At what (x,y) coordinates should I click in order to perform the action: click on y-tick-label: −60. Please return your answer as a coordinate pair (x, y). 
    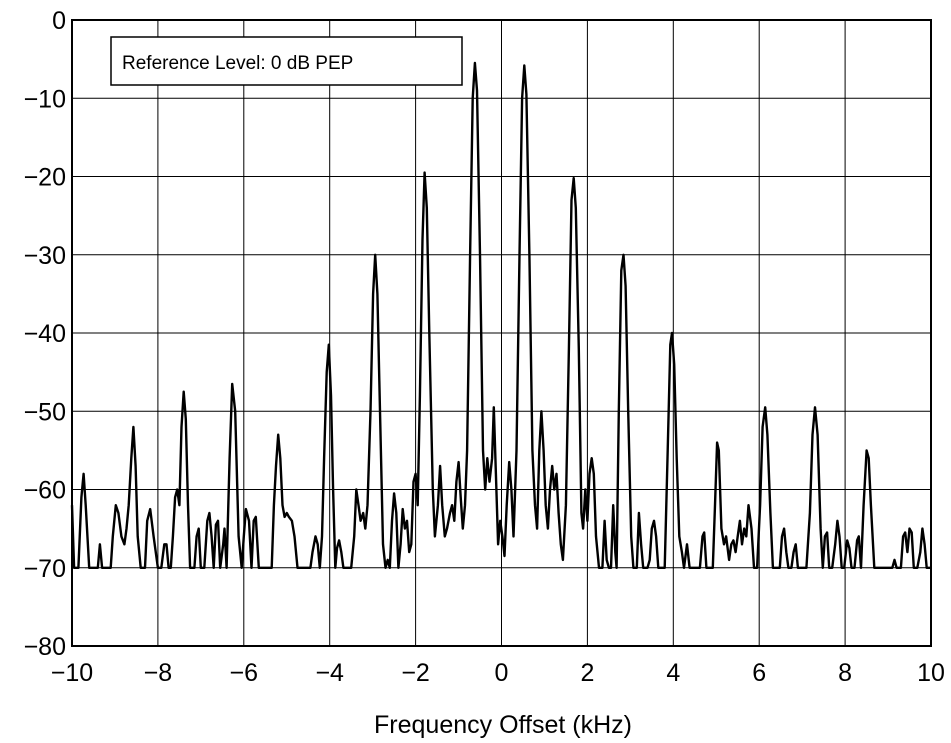
    Looking at the image, I should click on (45, 491).